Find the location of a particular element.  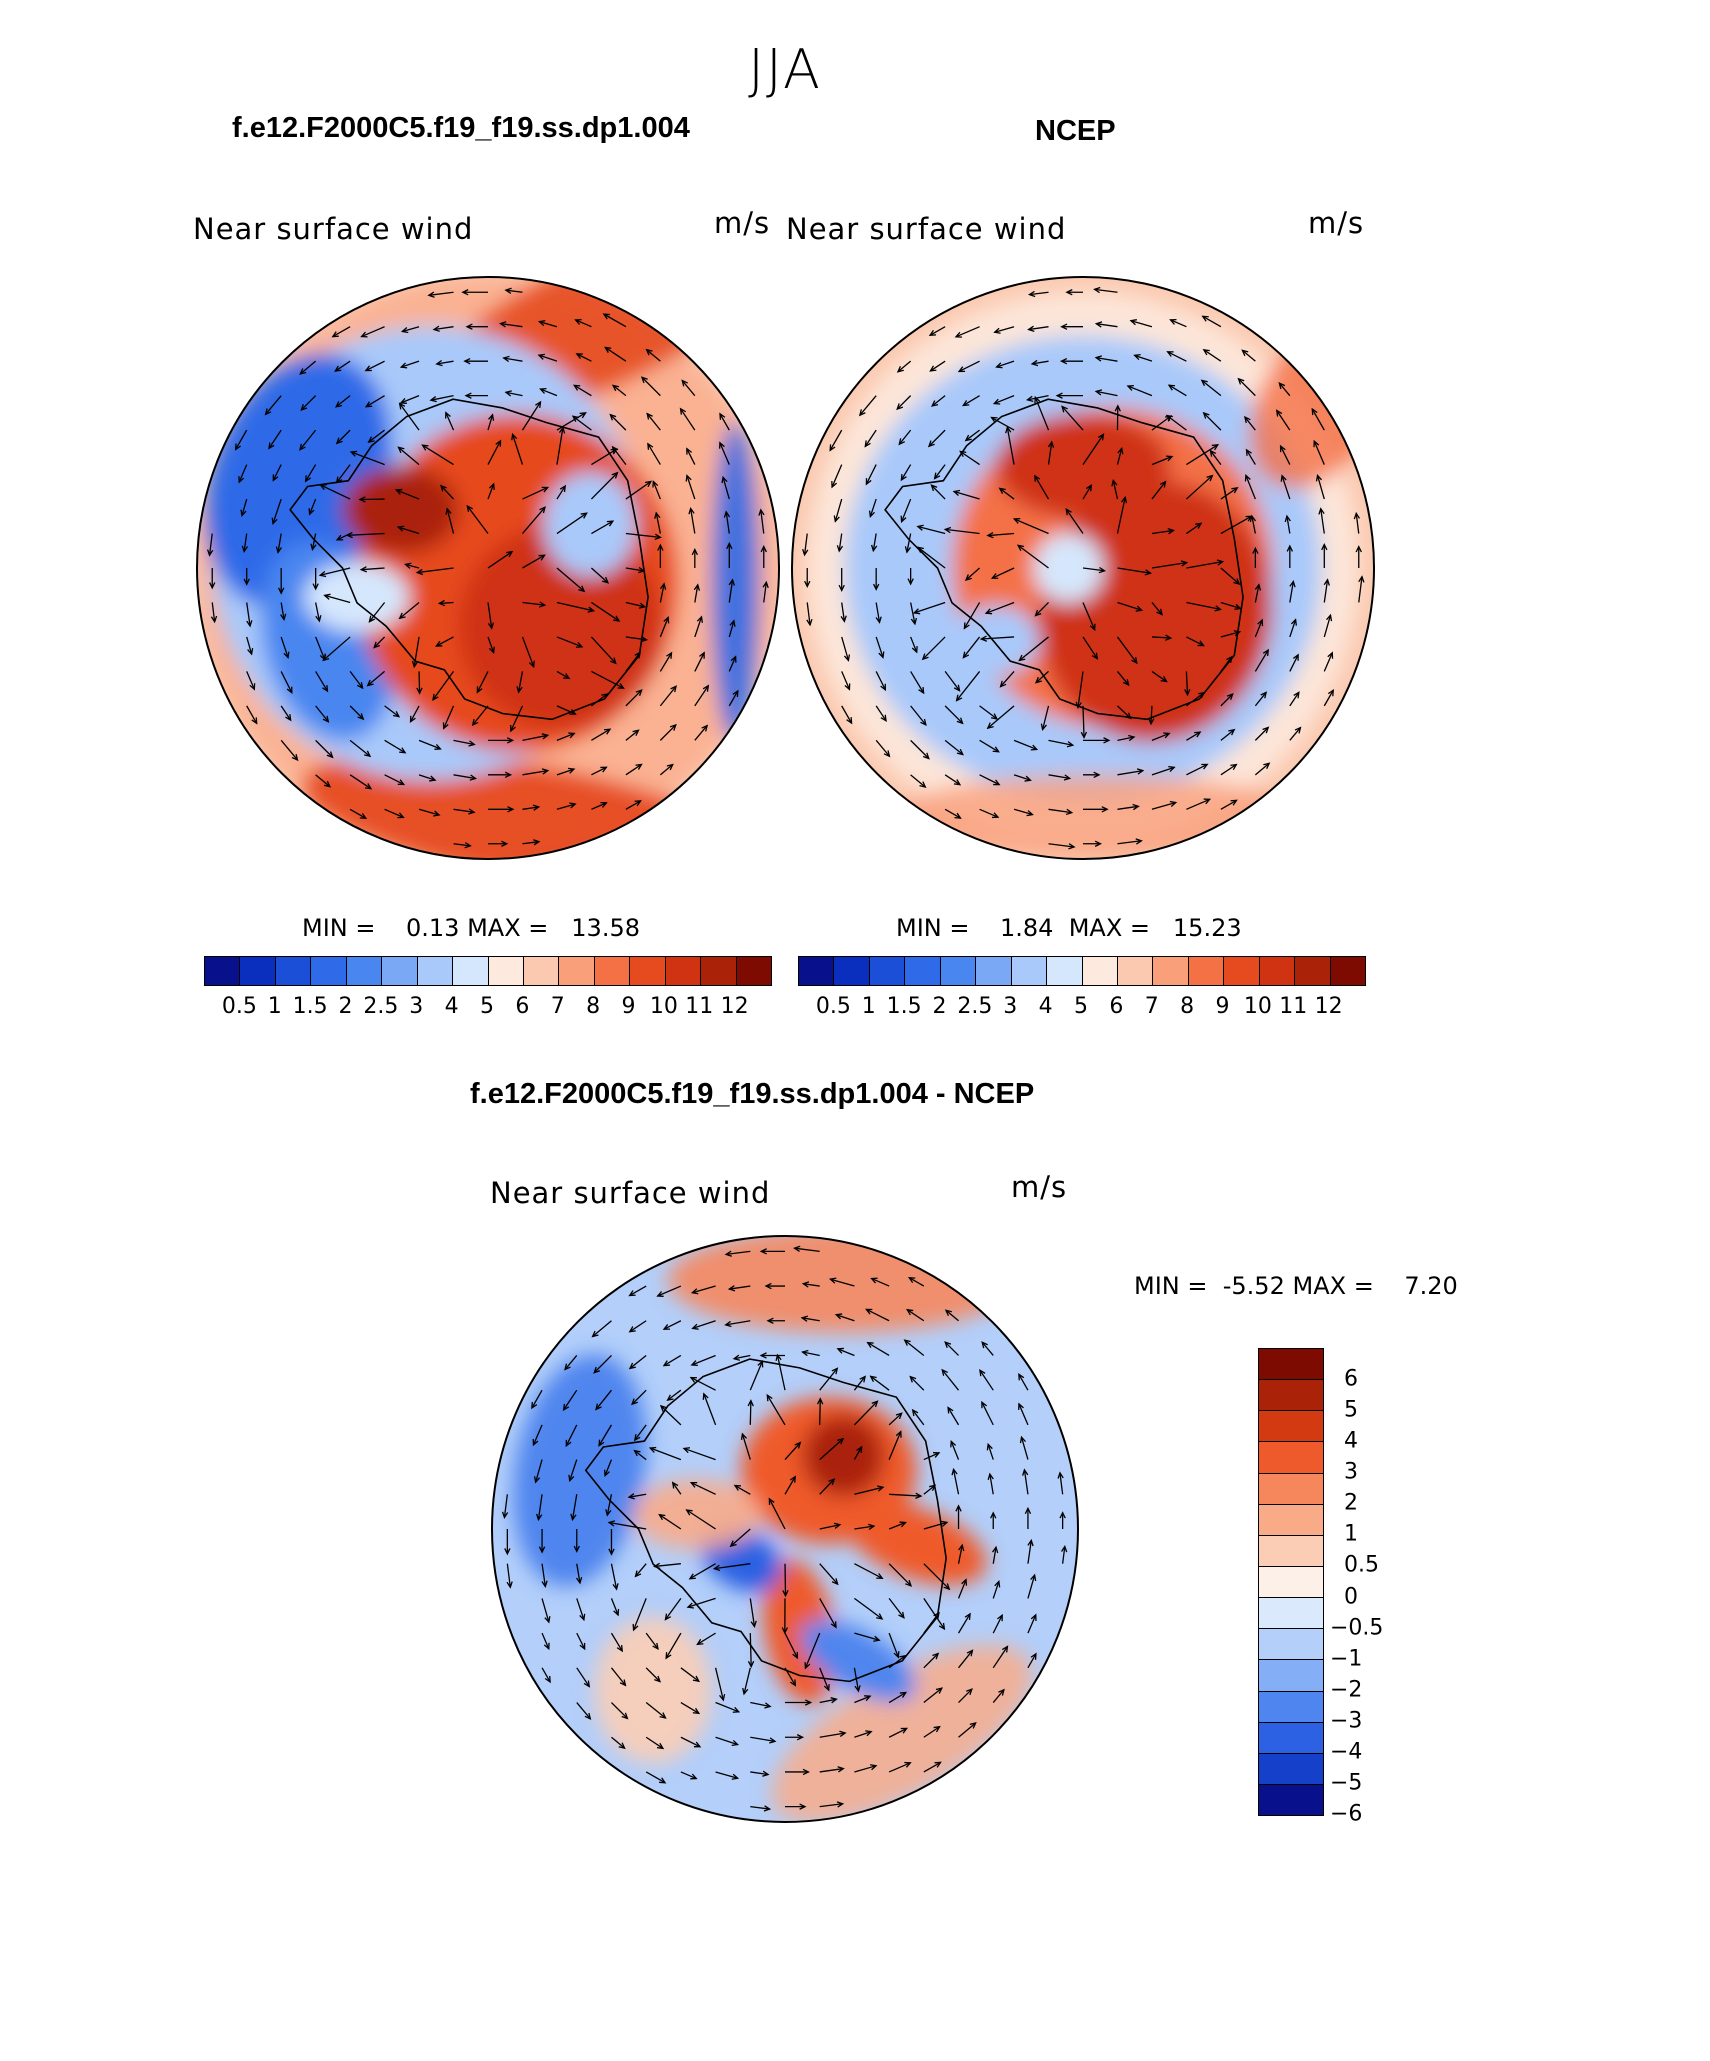

colorbar-tick-label: 4 is located at coordinates (1351, 1441).